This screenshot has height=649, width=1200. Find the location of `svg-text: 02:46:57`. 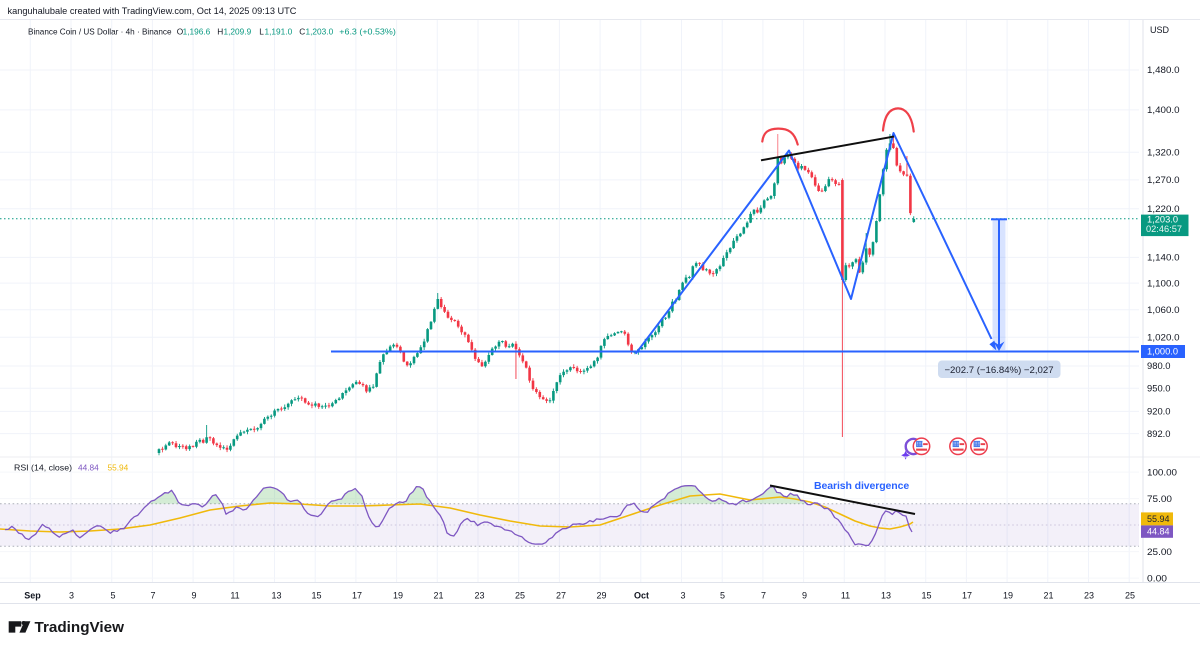

svg-text: 02:46:57 is located at coordinates (1164, 229).